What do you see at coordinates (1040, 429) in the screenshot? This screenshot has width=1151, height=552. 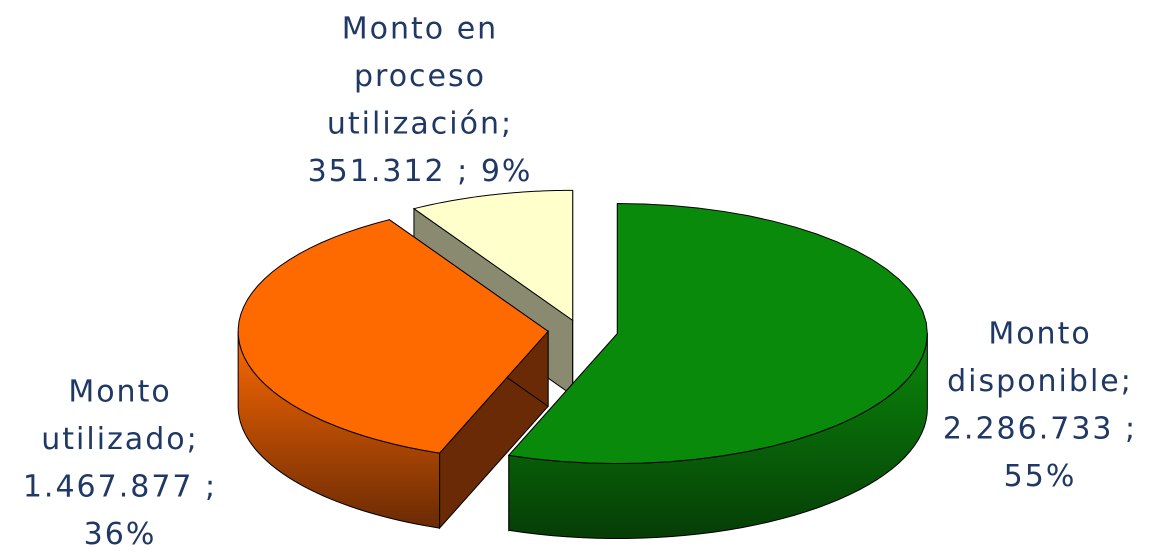 I see `data-label: 2.286.733 ;` at bounding box center [1040, 429].